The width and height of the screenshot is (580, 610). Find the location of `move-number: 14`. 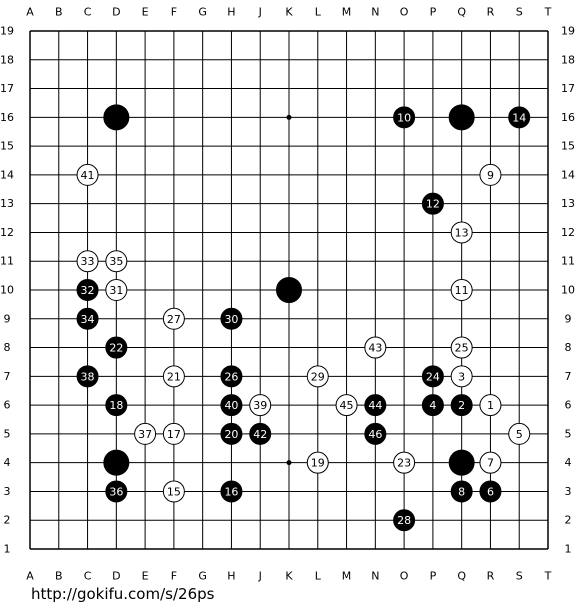

move-number: 14 is located at coordinates (519, 117).